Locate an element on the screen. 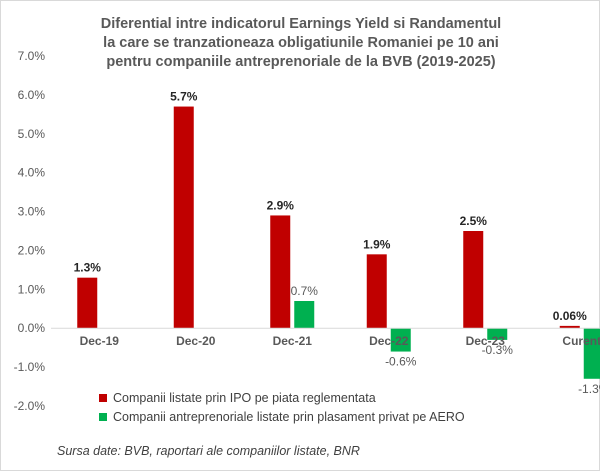  data-label-ipo: 2.9% is located at coordinates (281, 205).